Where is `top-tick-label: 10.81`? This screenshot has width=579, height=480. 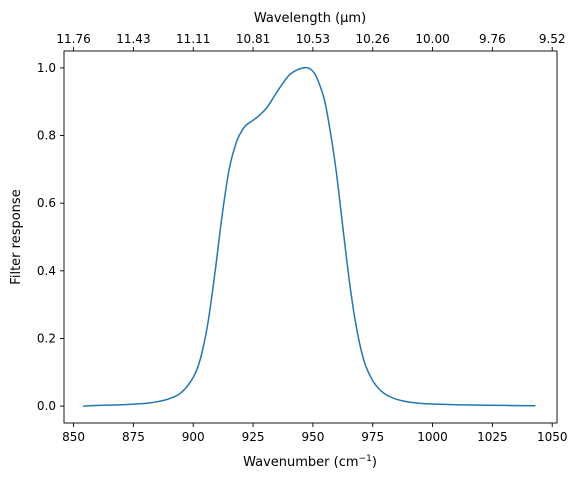
top-tick-label: 10.81 is located at coordinates (253, 39).